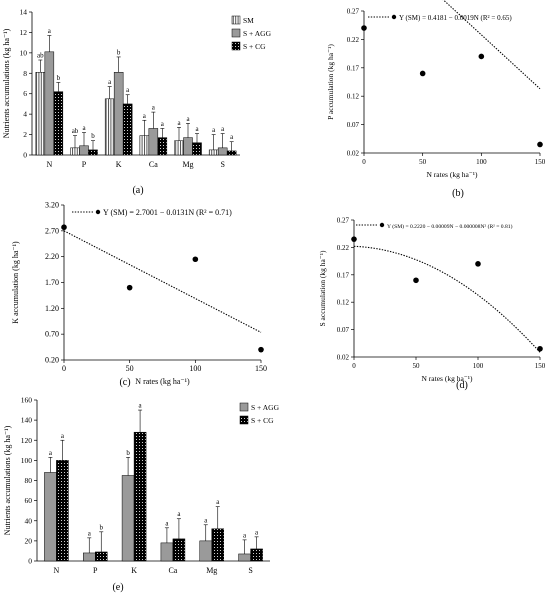  I want to click on panel-a-x-tick-label: N, so click(49, 164).